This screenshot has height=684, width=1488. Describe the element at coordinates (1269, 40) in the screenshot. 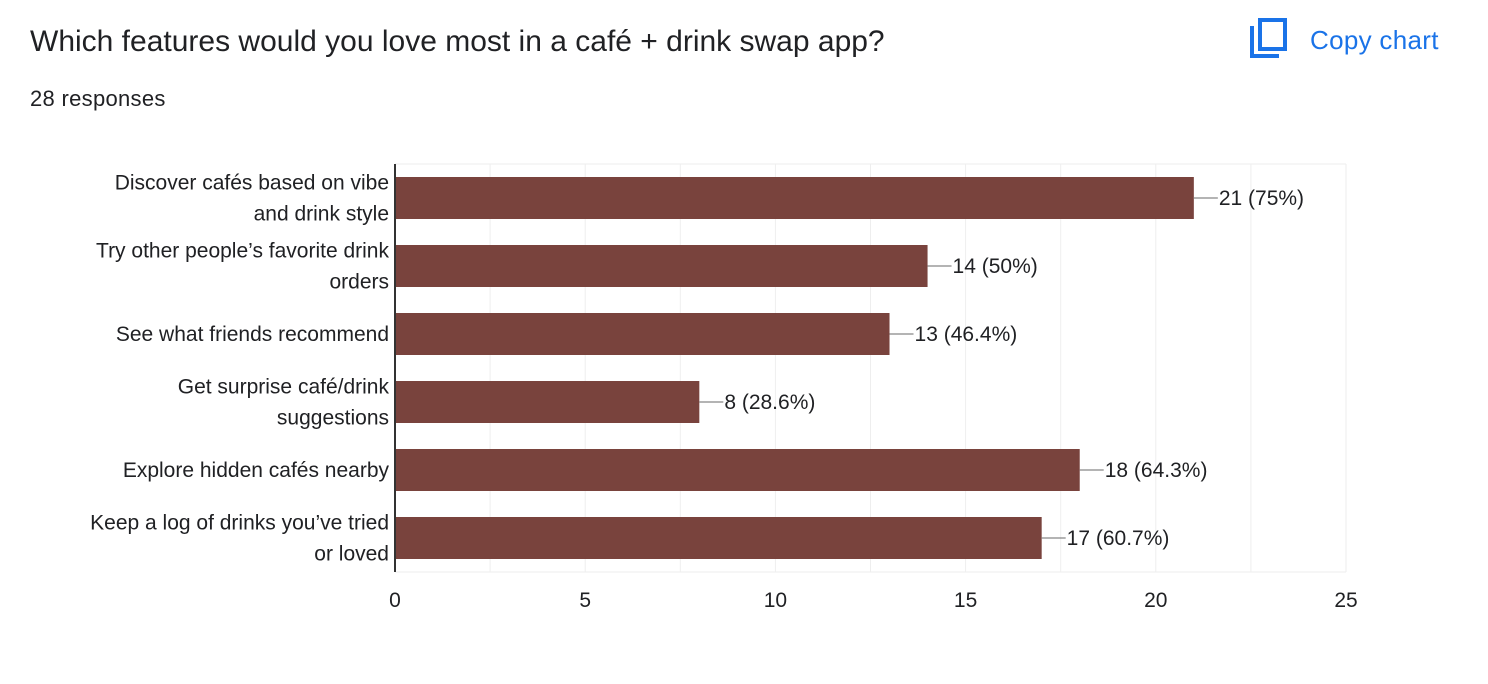

I see `copy-icon` at that location.